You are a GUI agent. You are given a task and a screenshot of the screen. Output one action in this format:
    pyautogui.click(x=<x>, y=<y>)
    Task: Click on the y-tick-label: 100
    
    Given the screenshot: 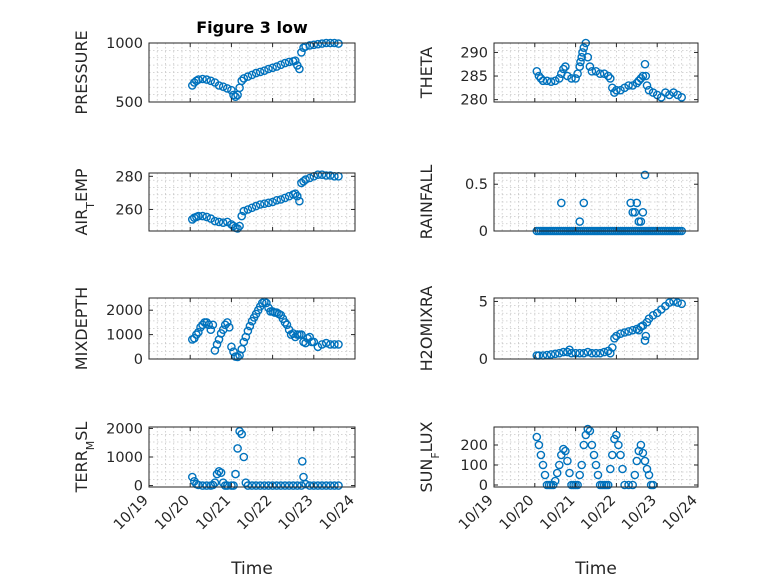 What is the action you would take?
    pyautogui.click(x=474, y=466)
    